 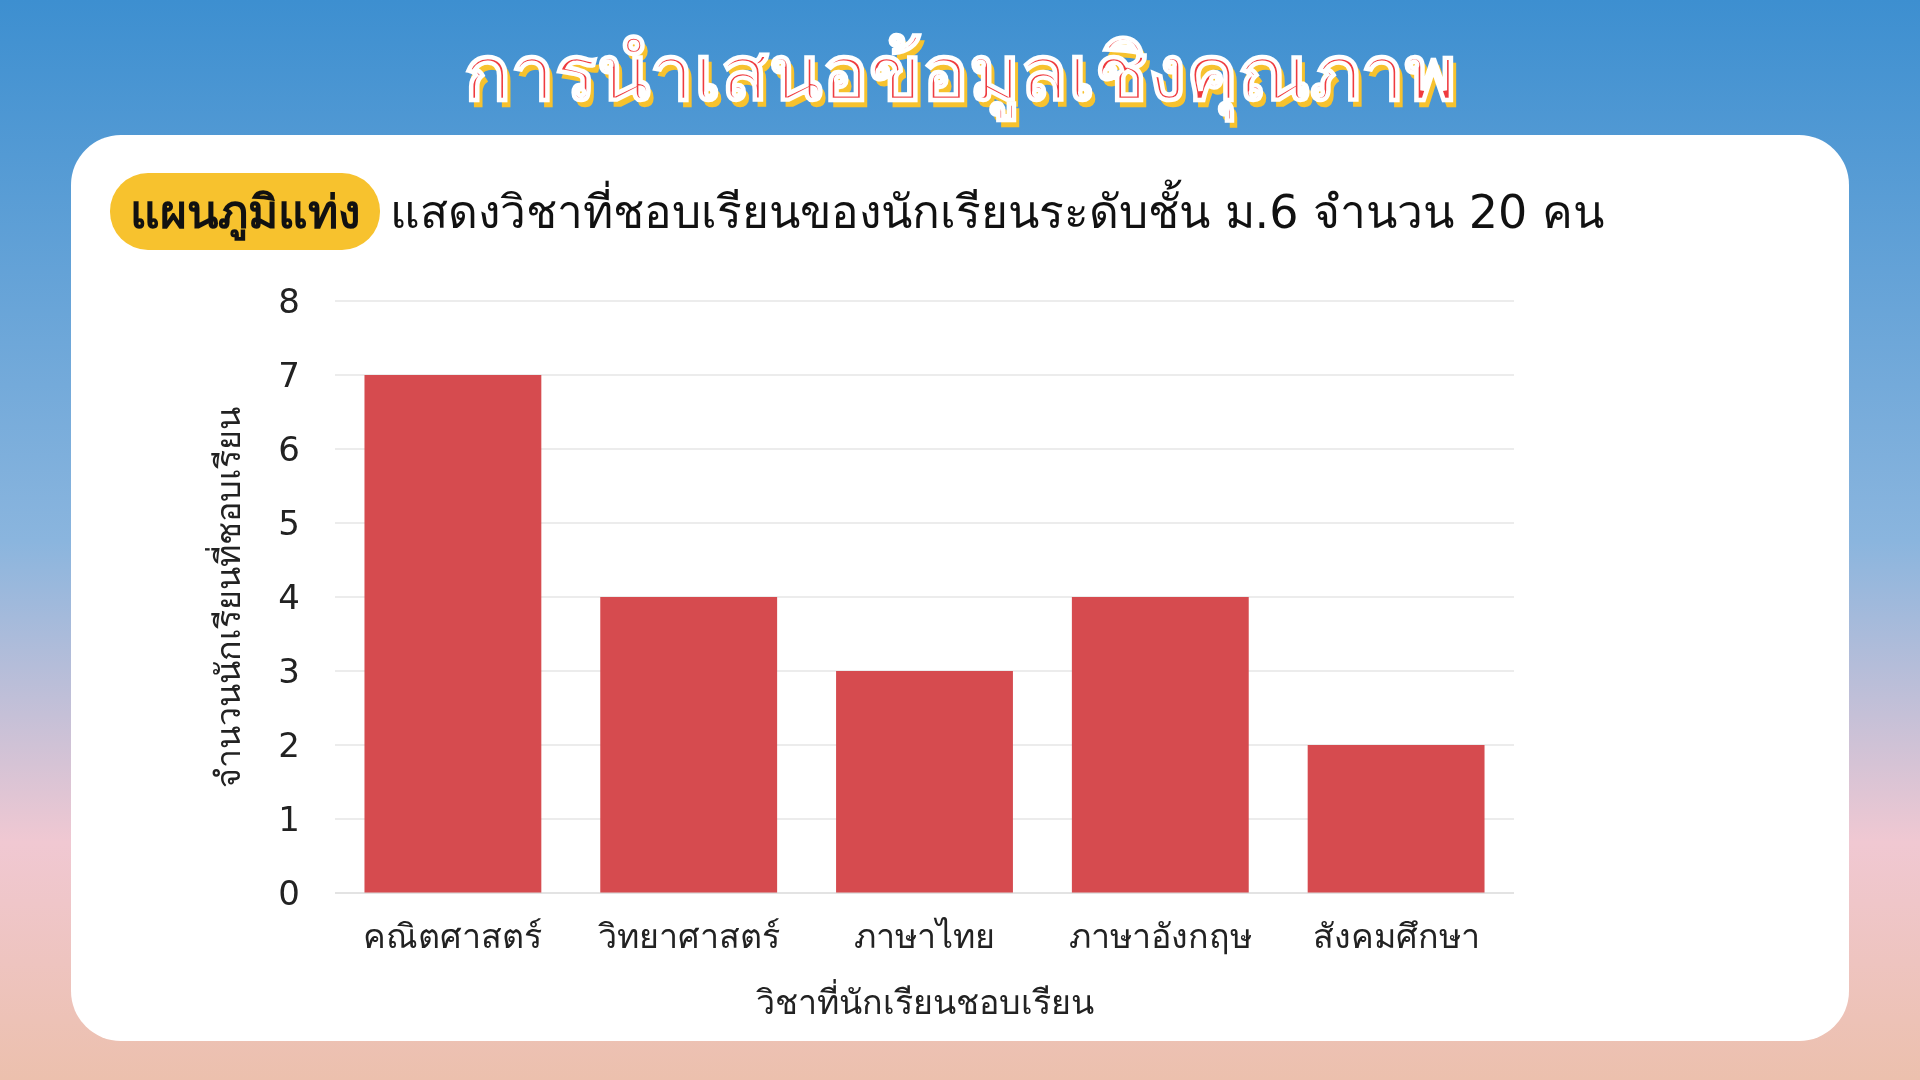 I want to click on x-axis-title: วิชาที่นักเรียนชอบเรียน, so click(x=924, y=1000).